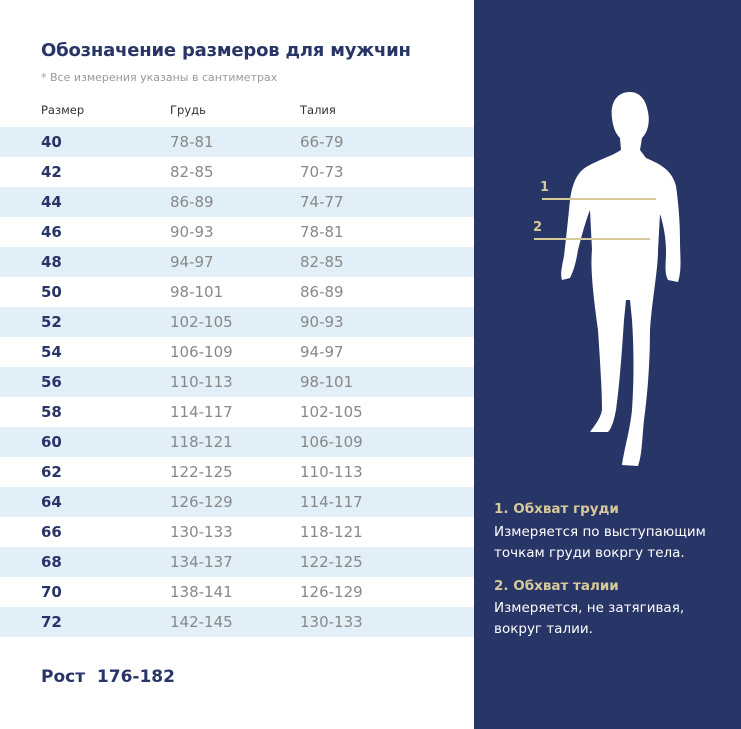 The width and height of the screenshot is (741, 729). Describe the element at coordinates (237, 442) in the screenshot. I see `table-row: 60 118-121 106-109` at that location.